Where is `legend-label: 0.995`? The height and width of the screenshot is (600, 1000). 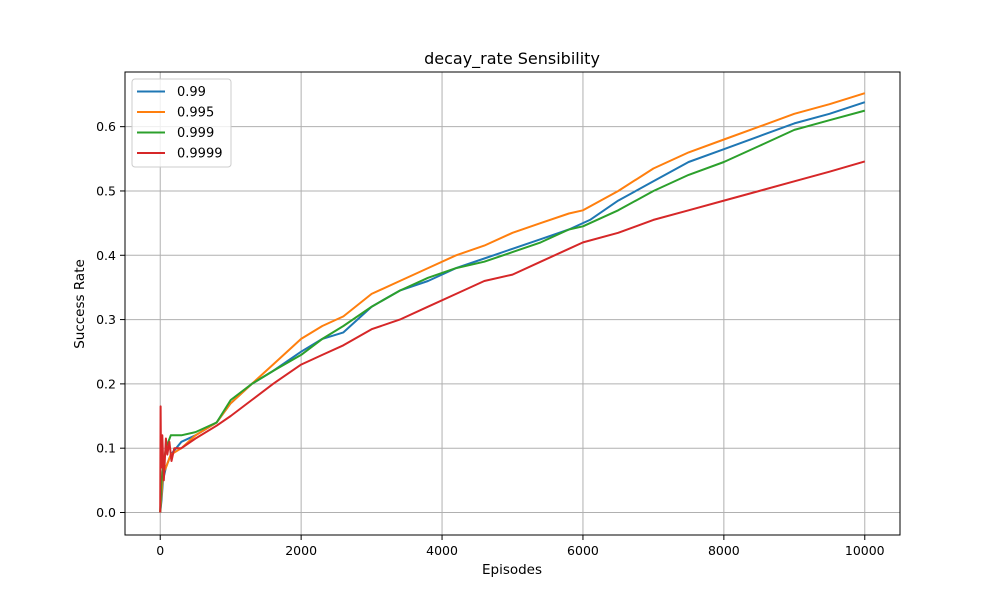 legend-label: 0.995 is located at coordinates (195, 113).